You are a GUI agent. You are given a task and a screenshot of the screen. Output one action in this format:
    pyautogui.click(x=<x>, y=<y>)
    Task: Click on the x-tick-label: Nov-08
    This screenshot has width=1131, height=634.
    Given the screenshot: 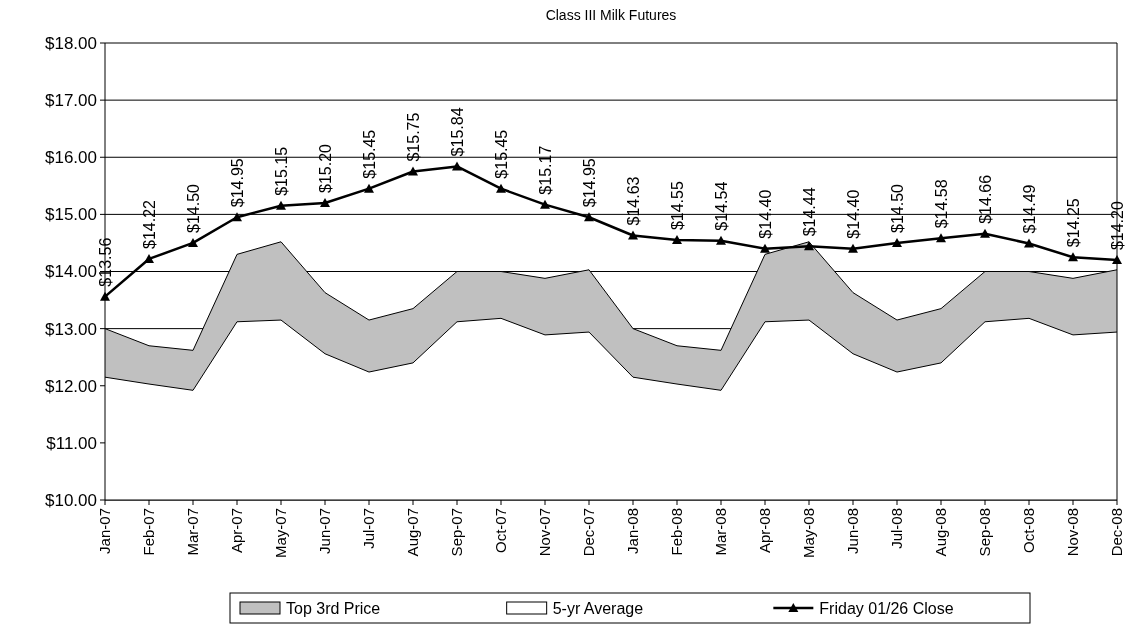 What is the action you would take?
    pyautogui.click(x=1073, y=532)
    